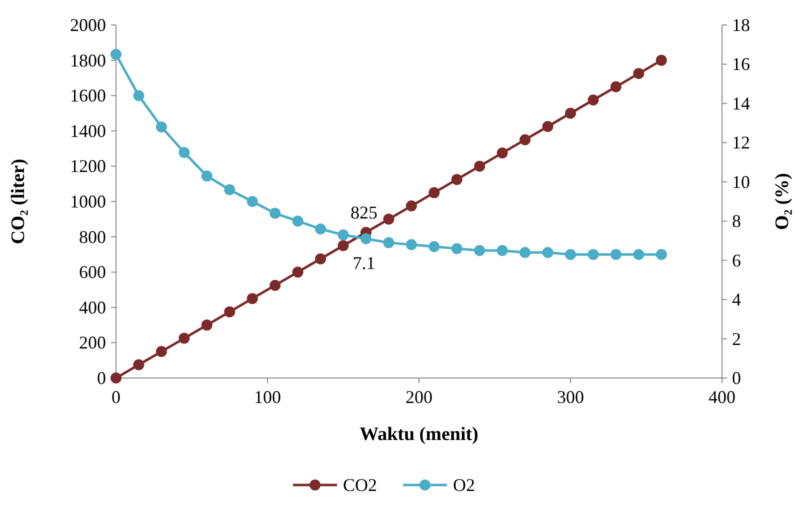  I want to click on x-tick-label: 300, so click(570, 397).